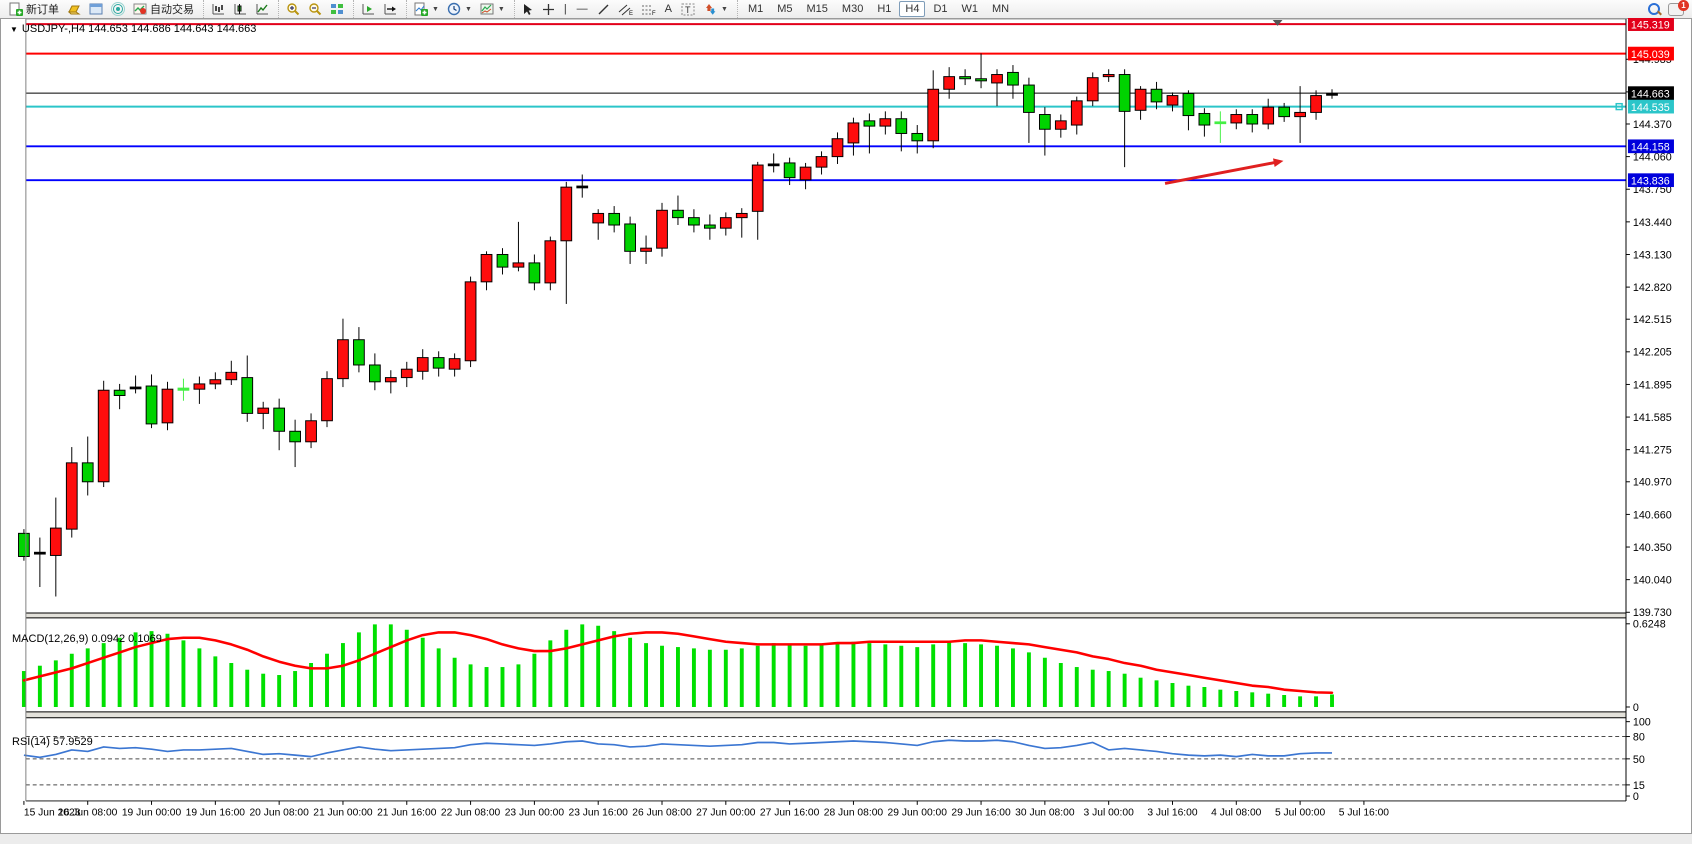  Describe the element at coordinates (96, 9) in the screenshot. I see `market-watch-button` at that location.